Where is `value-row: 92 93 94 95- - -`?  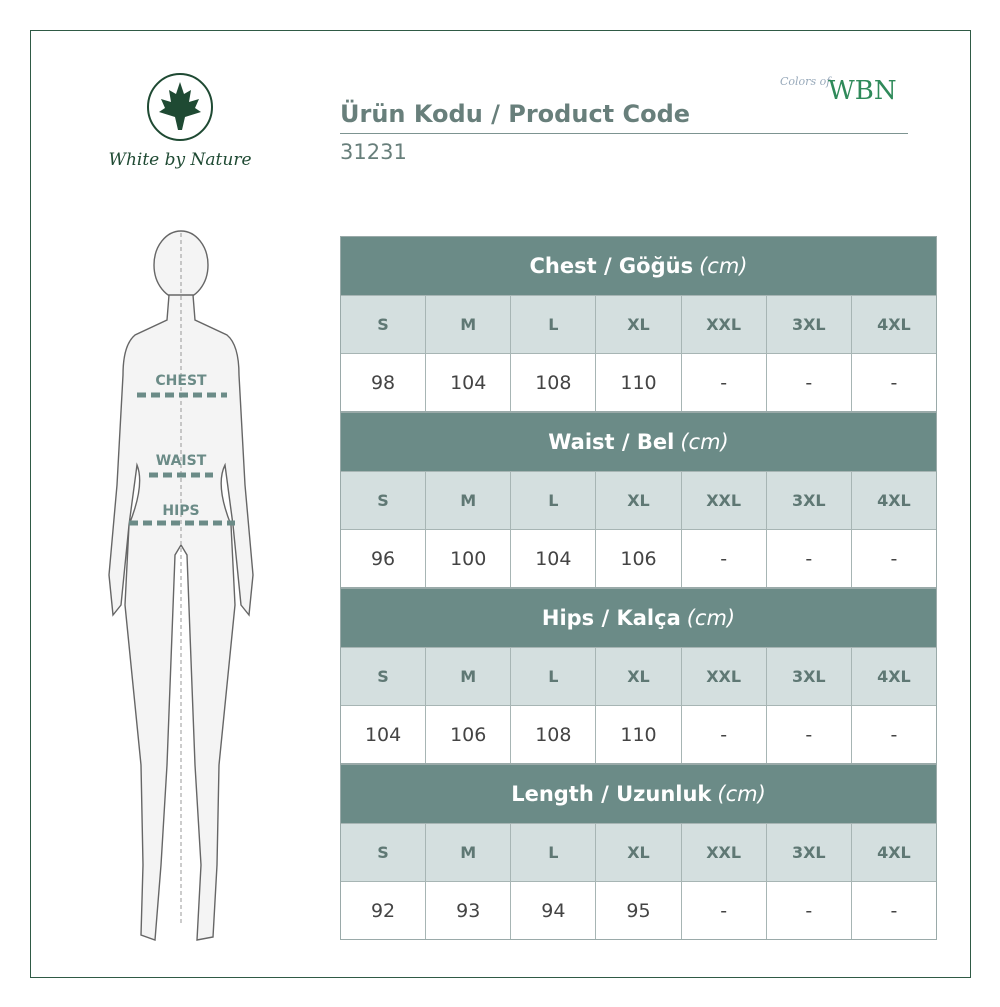 value-row: 92 93 94 95- - - is located at coordinates (638, 910).